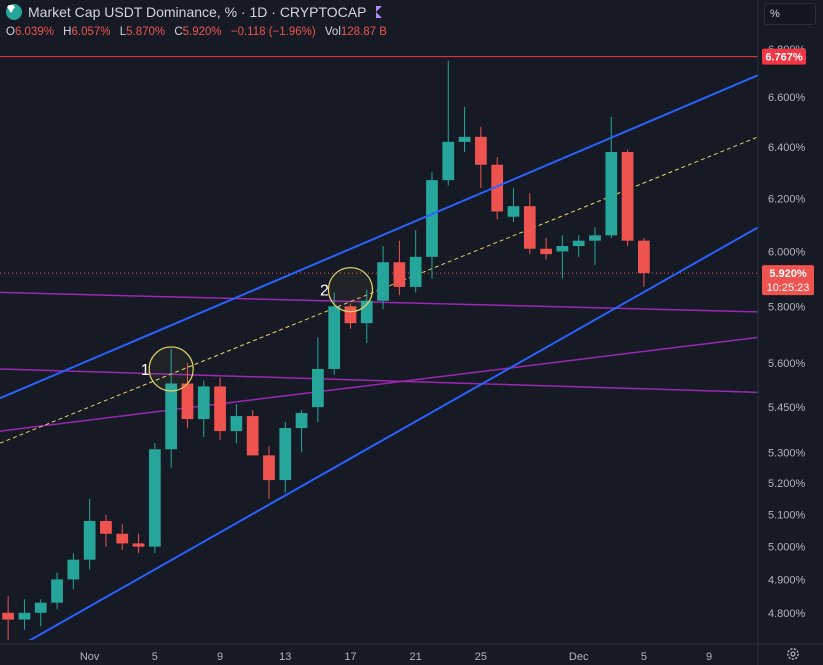 The width and height of the screenshot is (823, 665). I want to click on purple-trendline-lower, so click(379, 381).